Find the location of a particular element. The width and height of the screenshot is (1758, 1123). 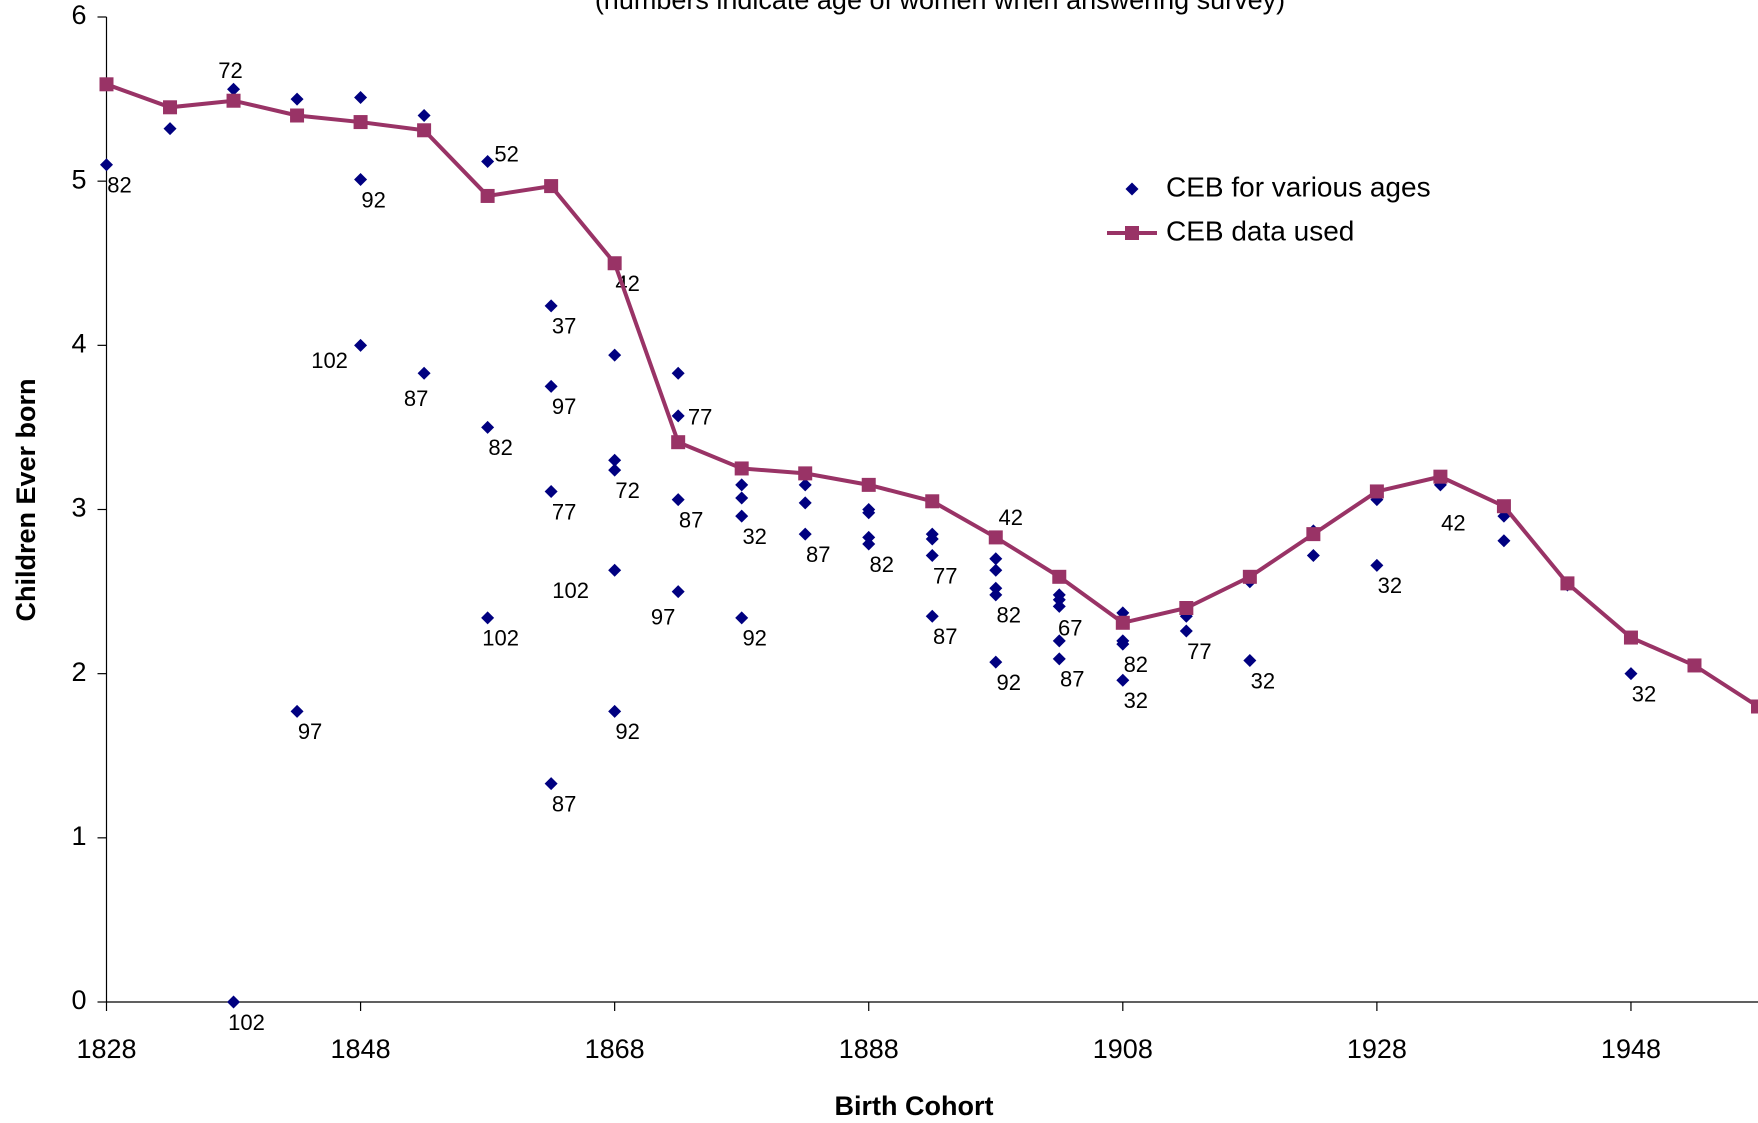

point-label: 32 is located at coordinates (754, 536).